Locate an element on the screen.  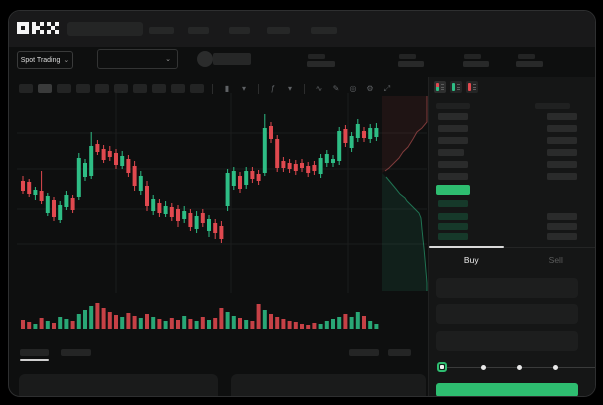
orderbook-view-switch is located at coordinates (456, 87).